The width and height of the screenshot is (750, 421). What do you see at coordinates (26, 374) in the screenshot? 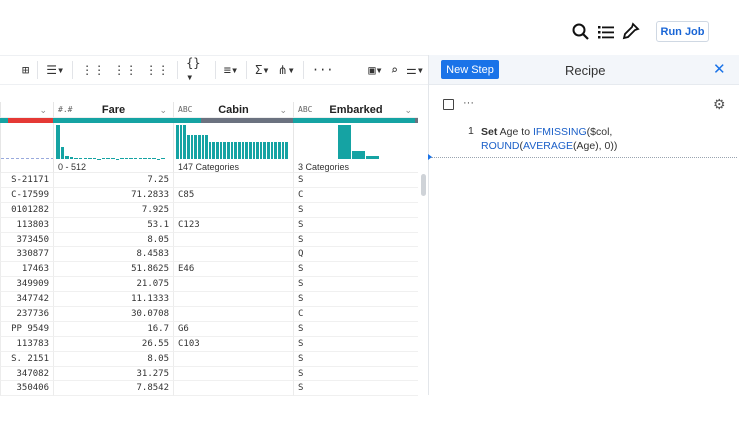
I see `table-cell: 347082` at bounding box center [26, 374].